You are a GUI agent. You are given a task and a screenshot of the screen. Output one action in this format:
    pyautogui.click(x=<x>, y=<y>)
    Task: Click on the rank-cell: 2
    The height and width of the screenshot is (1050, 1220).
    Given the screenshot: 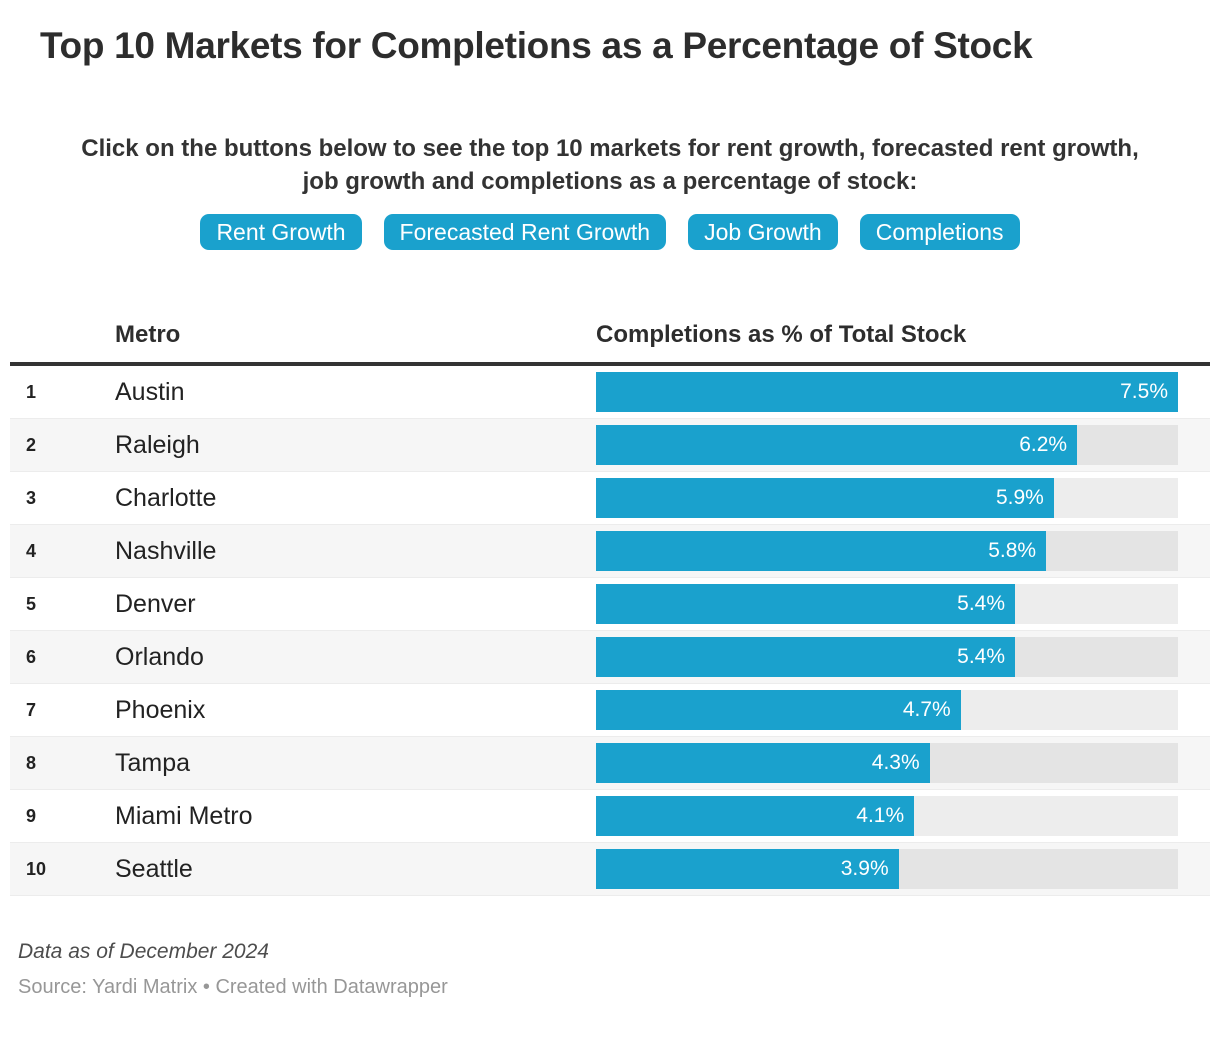 What is the action you would take?
    pyautogui.click(x=31, y=444)
    